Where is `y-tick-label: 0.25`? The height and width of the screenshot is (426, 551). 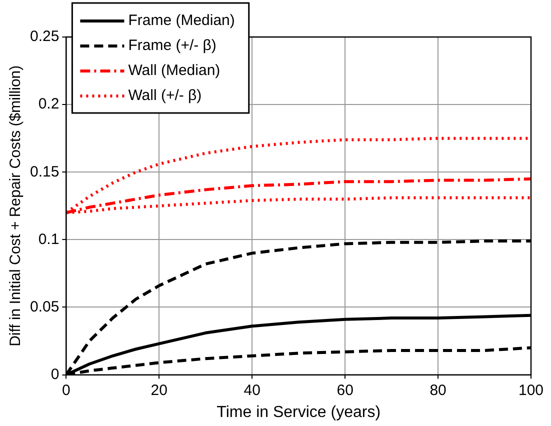
y-tick-label: 0.25 is located at coordinates (45, 37).